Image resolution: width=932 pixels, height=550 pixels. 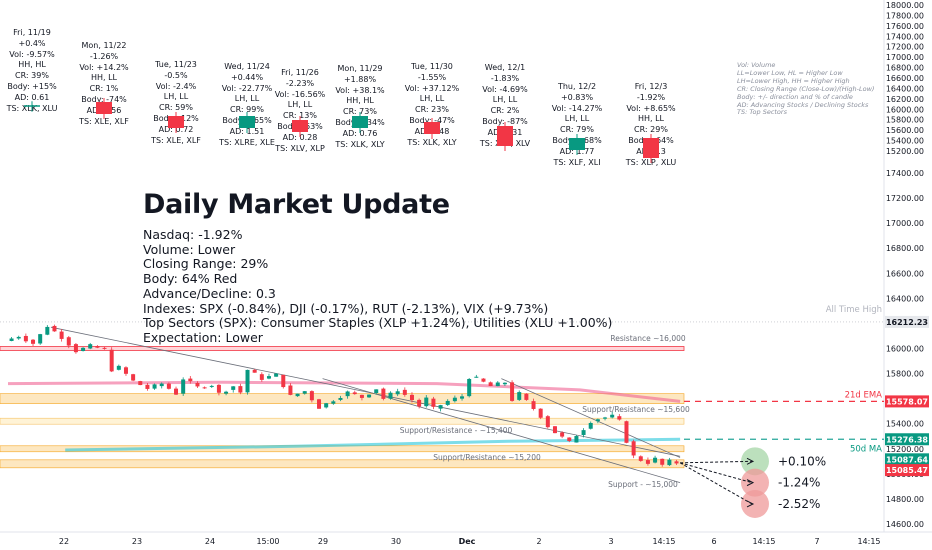 I want to click on day-vol: Vol: +38.1%, so click(x=360, y=90).